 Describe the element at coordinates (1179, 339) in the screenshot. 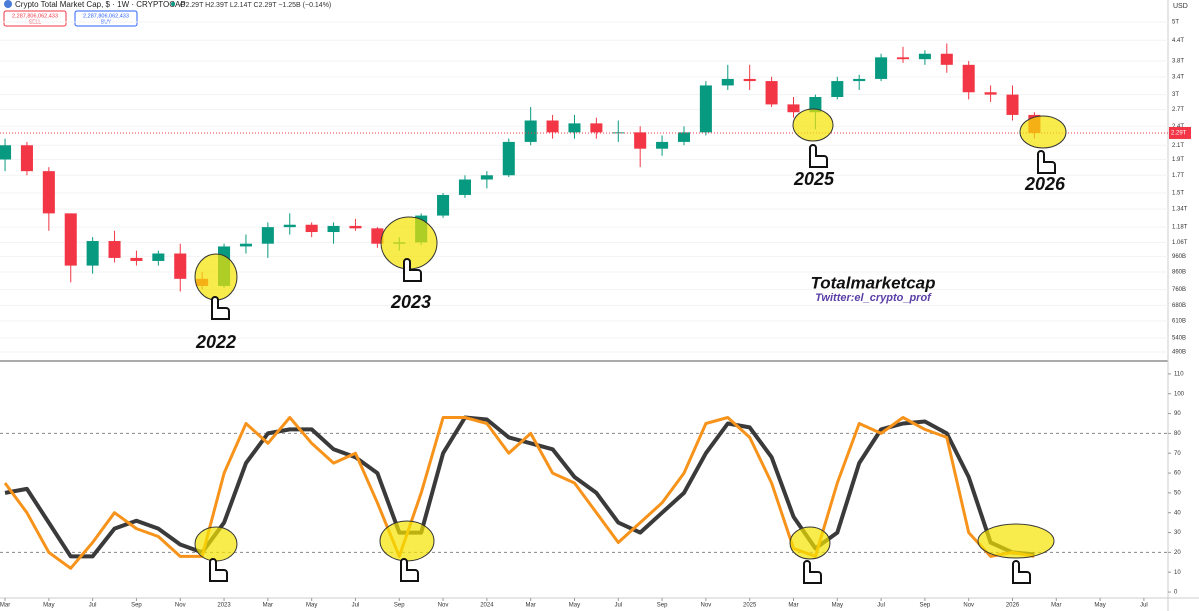

I see `y-tick-label: 540B` at that location.